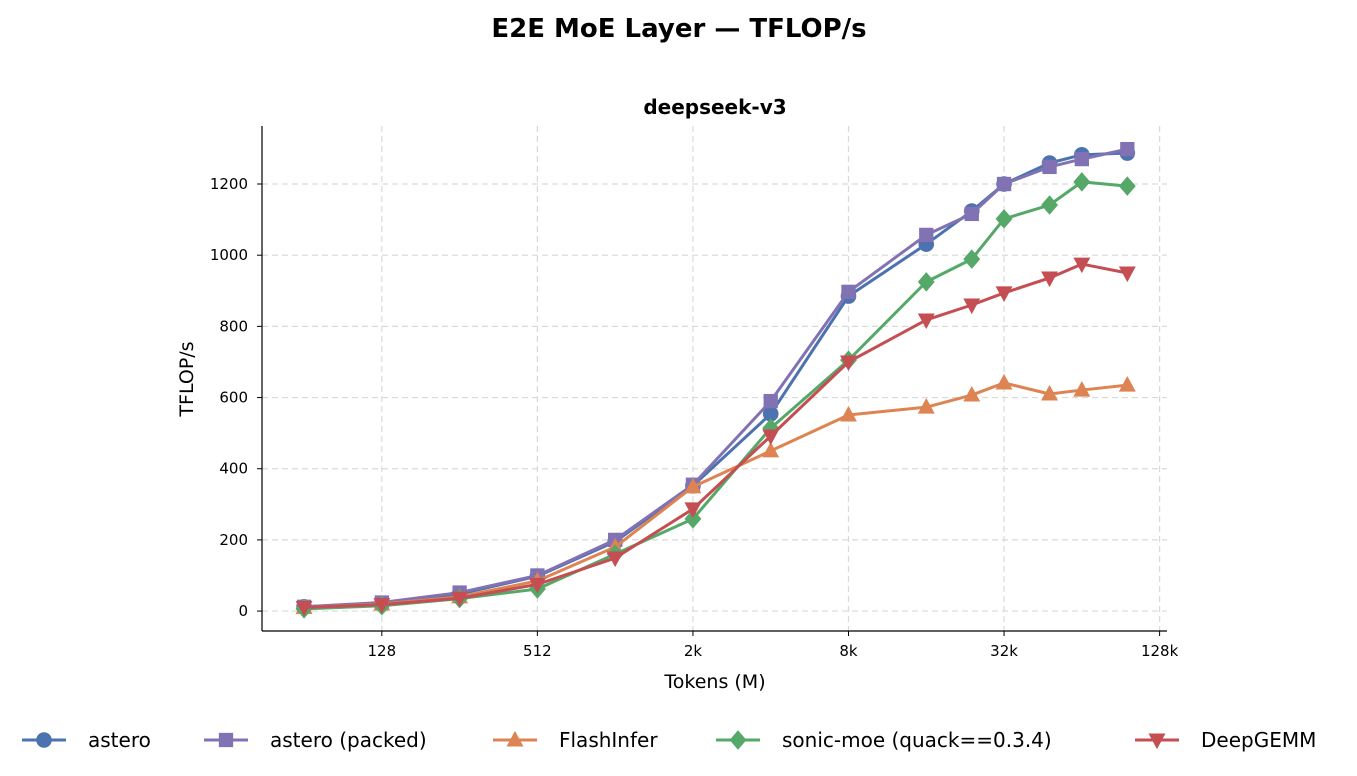 The height and width of the screenshot is (776, 1357). Describe the element at coordinates (86, 740) in the screenshot. I see `legend-item: astero` at that location.